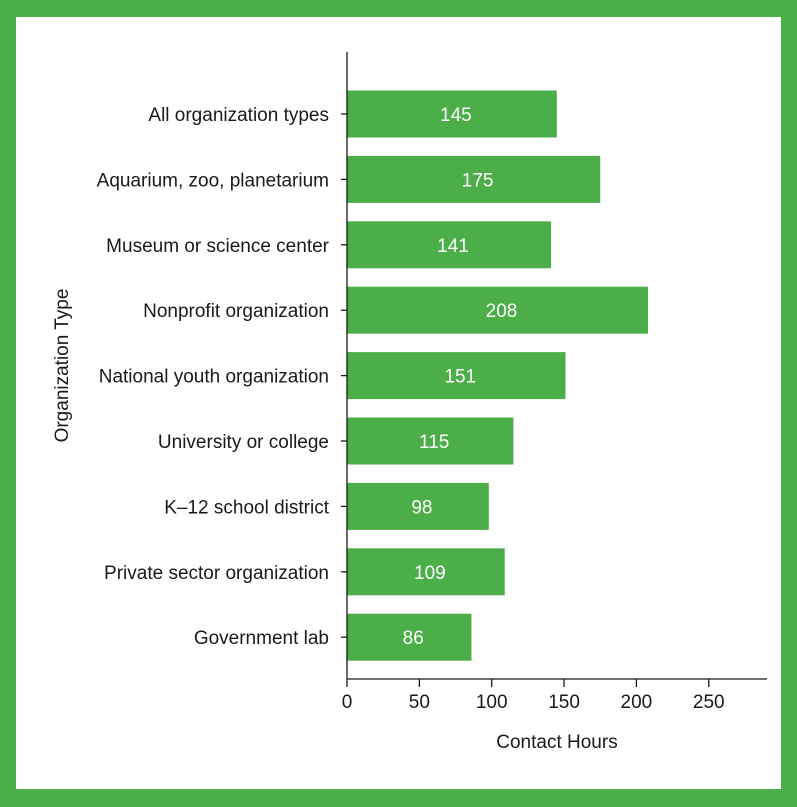 The image size is (797, 807). Describe the element at coordinates (460, 377) in the screenshot. I see `bar-value-label: 151` at that location.